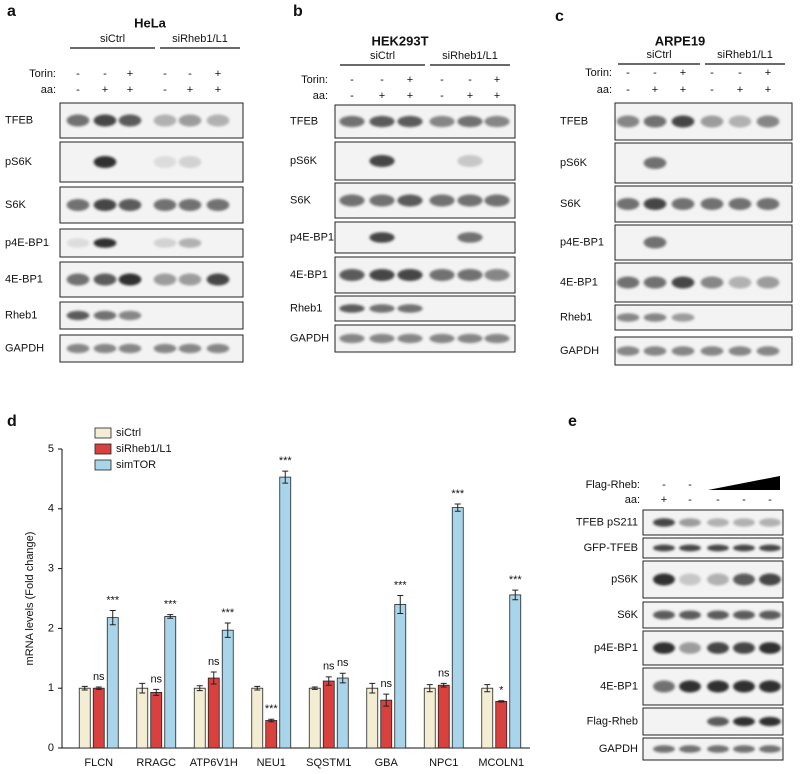 The width and height of the screenshot is (800, 774). What do you see at coordinates (30, 599) in the screenshot?
I see `y-axis-title: mRNA levels (Fold change)` at bounding box center [30, 599].